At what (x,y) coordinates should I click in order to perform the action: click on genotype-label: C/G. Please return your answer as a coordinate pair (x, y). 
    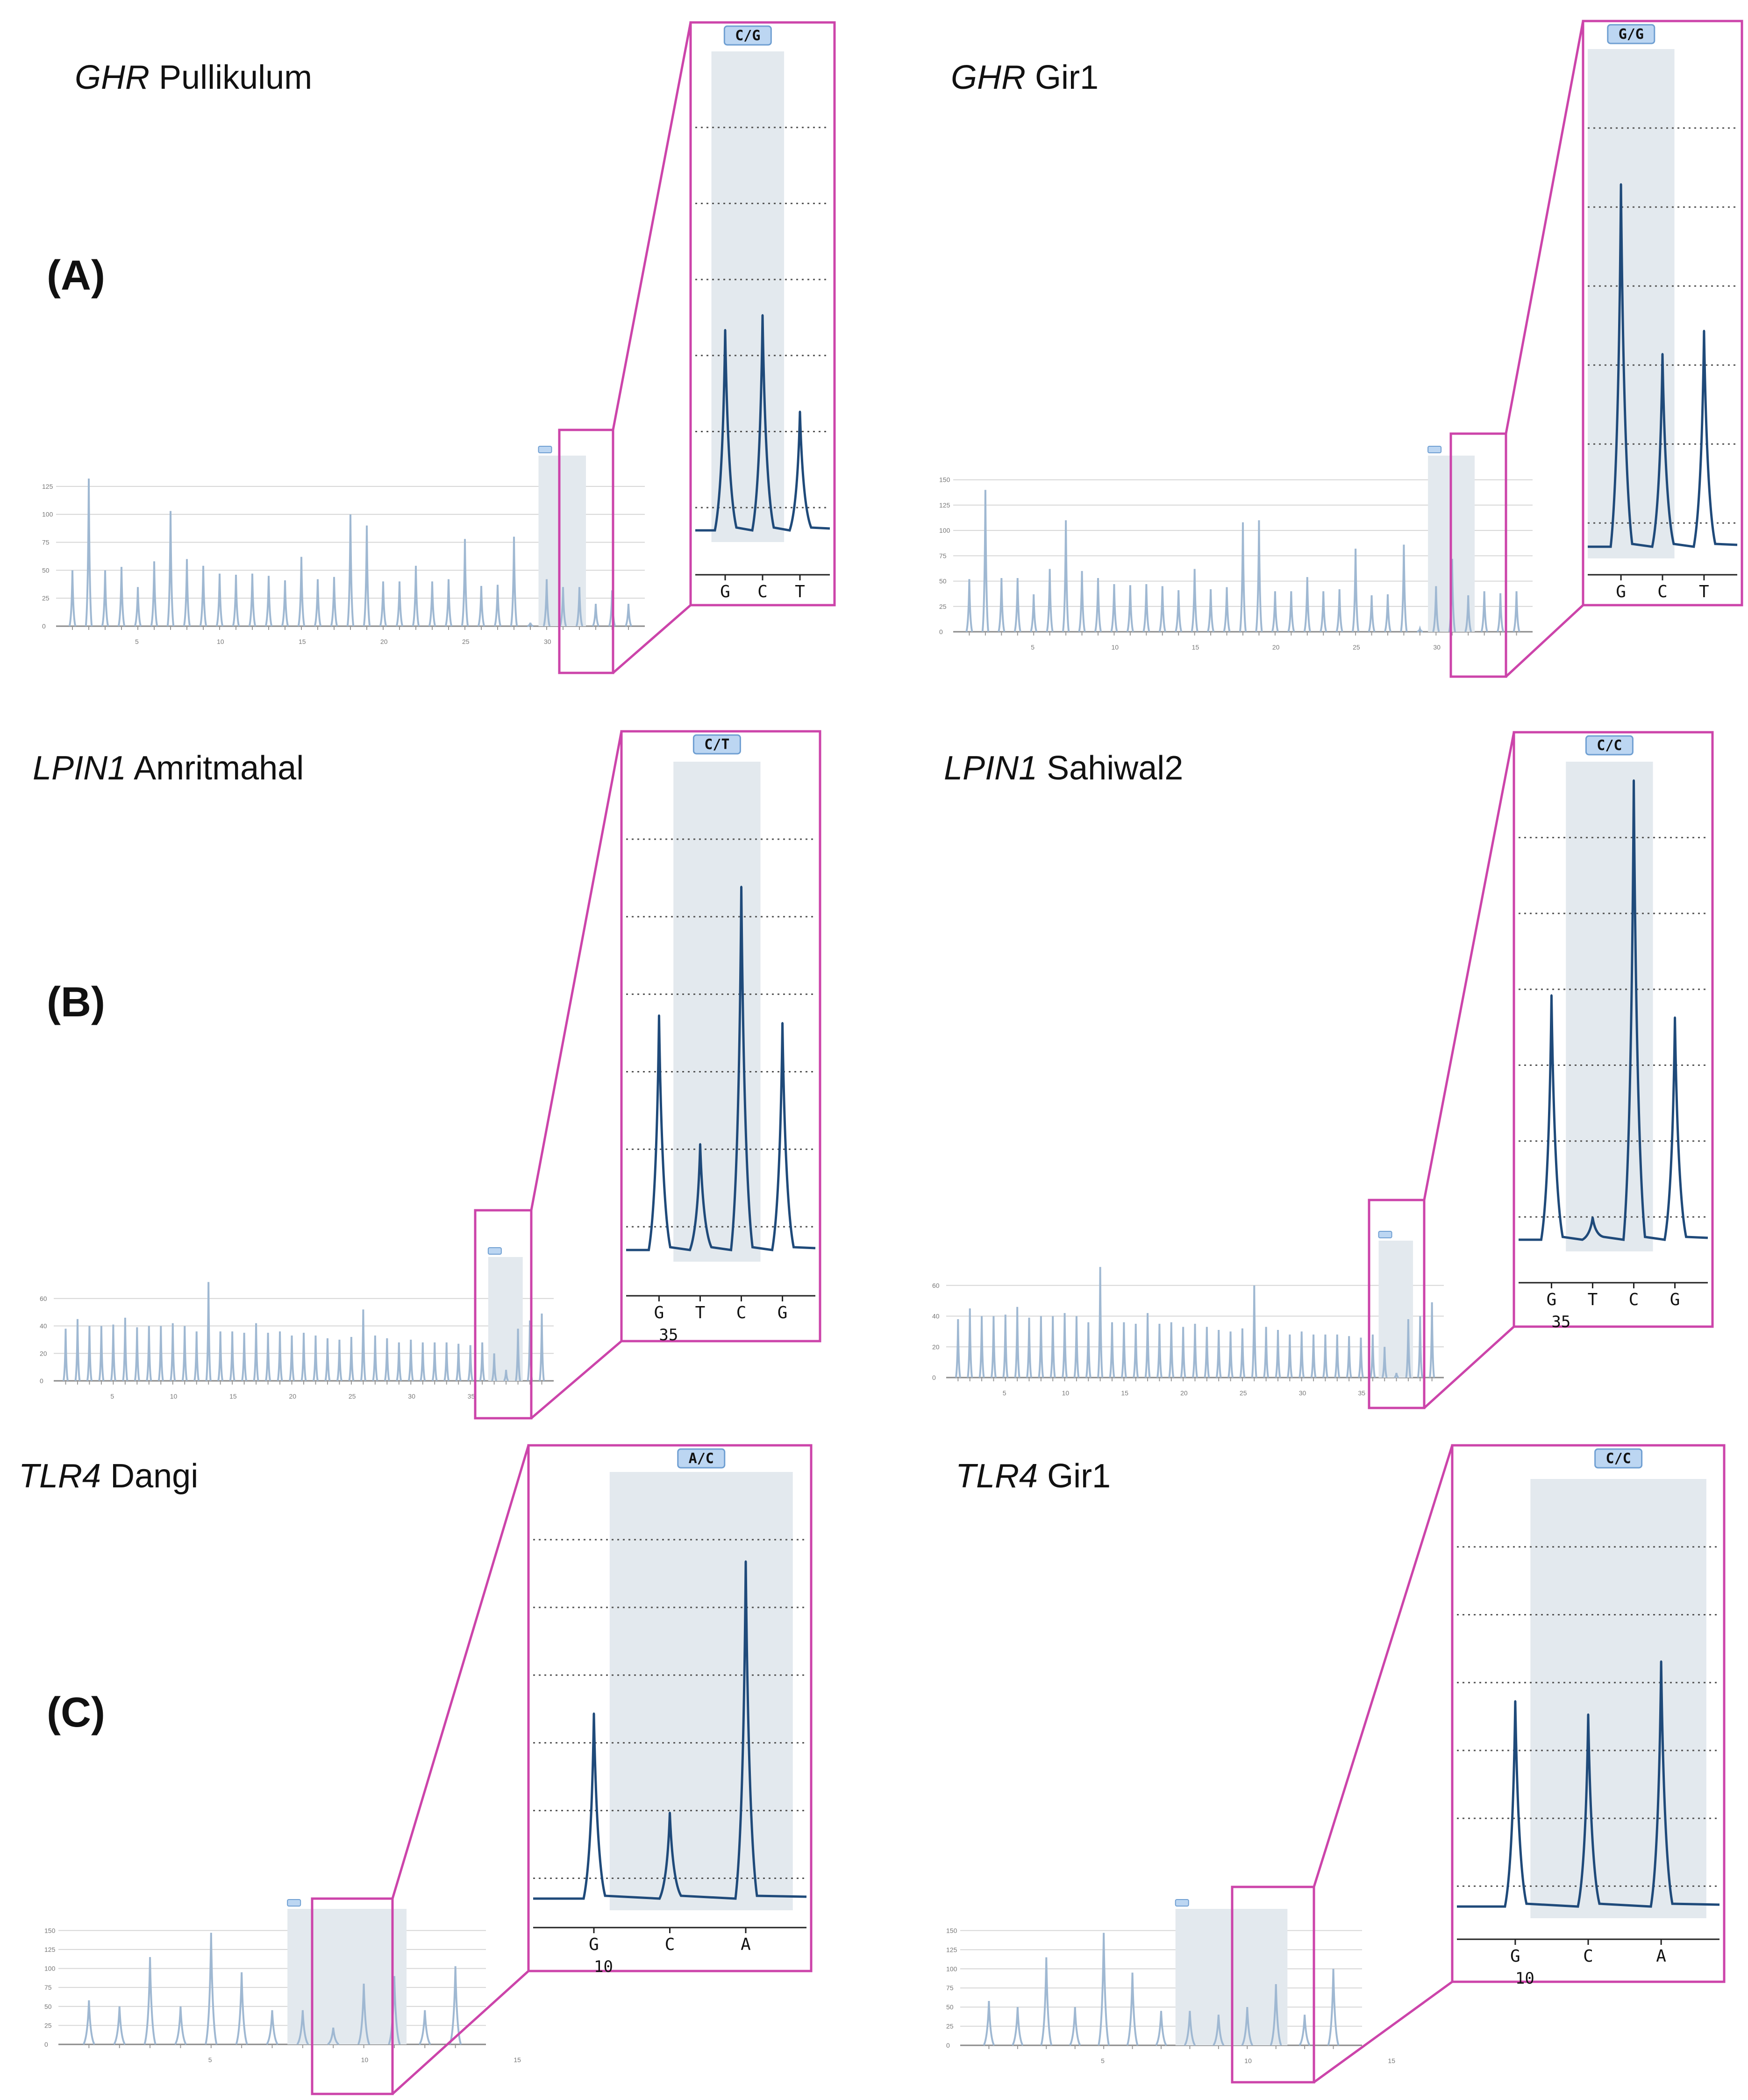
    Looking at the image, I should click on (747, 36).